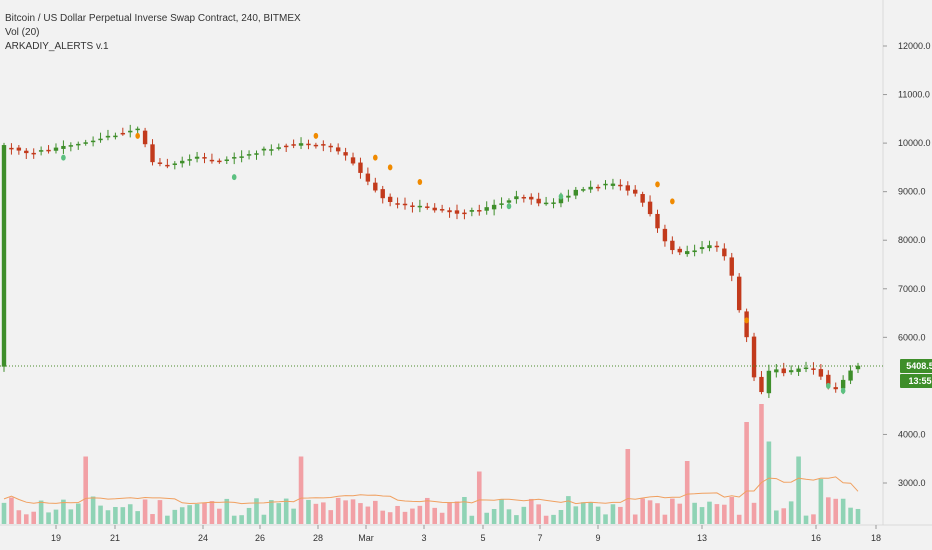 Image resolution: width=932 pixels, height=550 pixels. I want to click on y-tick-label: 8000.0, so click(912, 240).